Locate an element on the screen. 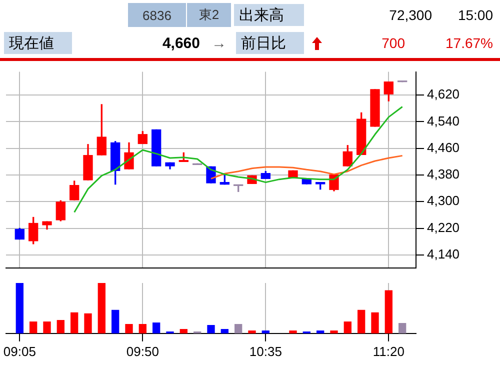 This screenshot has width=500, height=365. candlestick is located at coordinates (375, 108).